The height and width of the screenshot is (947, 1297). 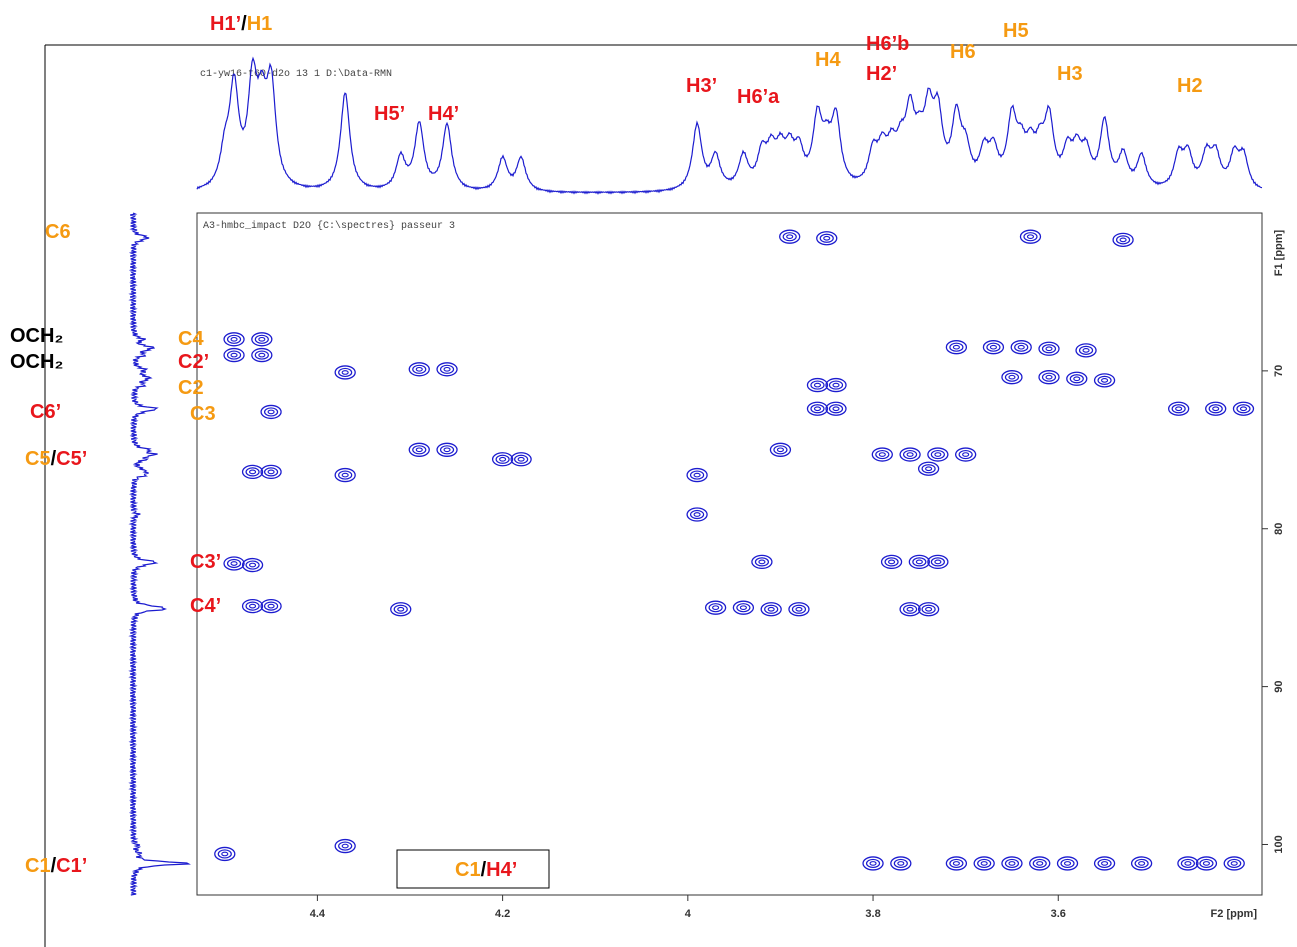 I want to click on annotation-part: H6’a, so click(x=758, y=97).